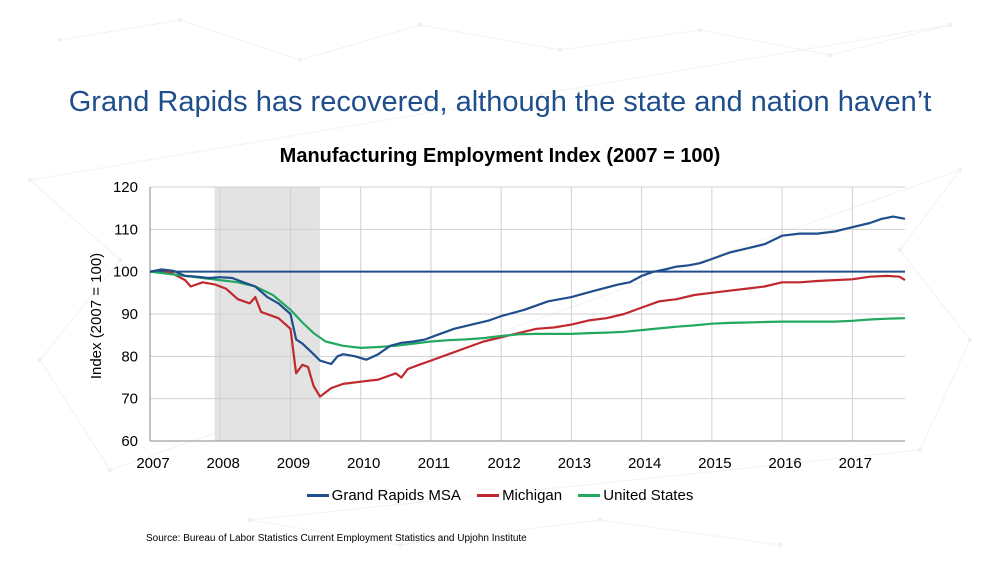 This screenshot has width=1000, height=563. Describe the element at coordinates (129, 399) in the screenshot. I see `y-tick-label-70: 70` at that location.